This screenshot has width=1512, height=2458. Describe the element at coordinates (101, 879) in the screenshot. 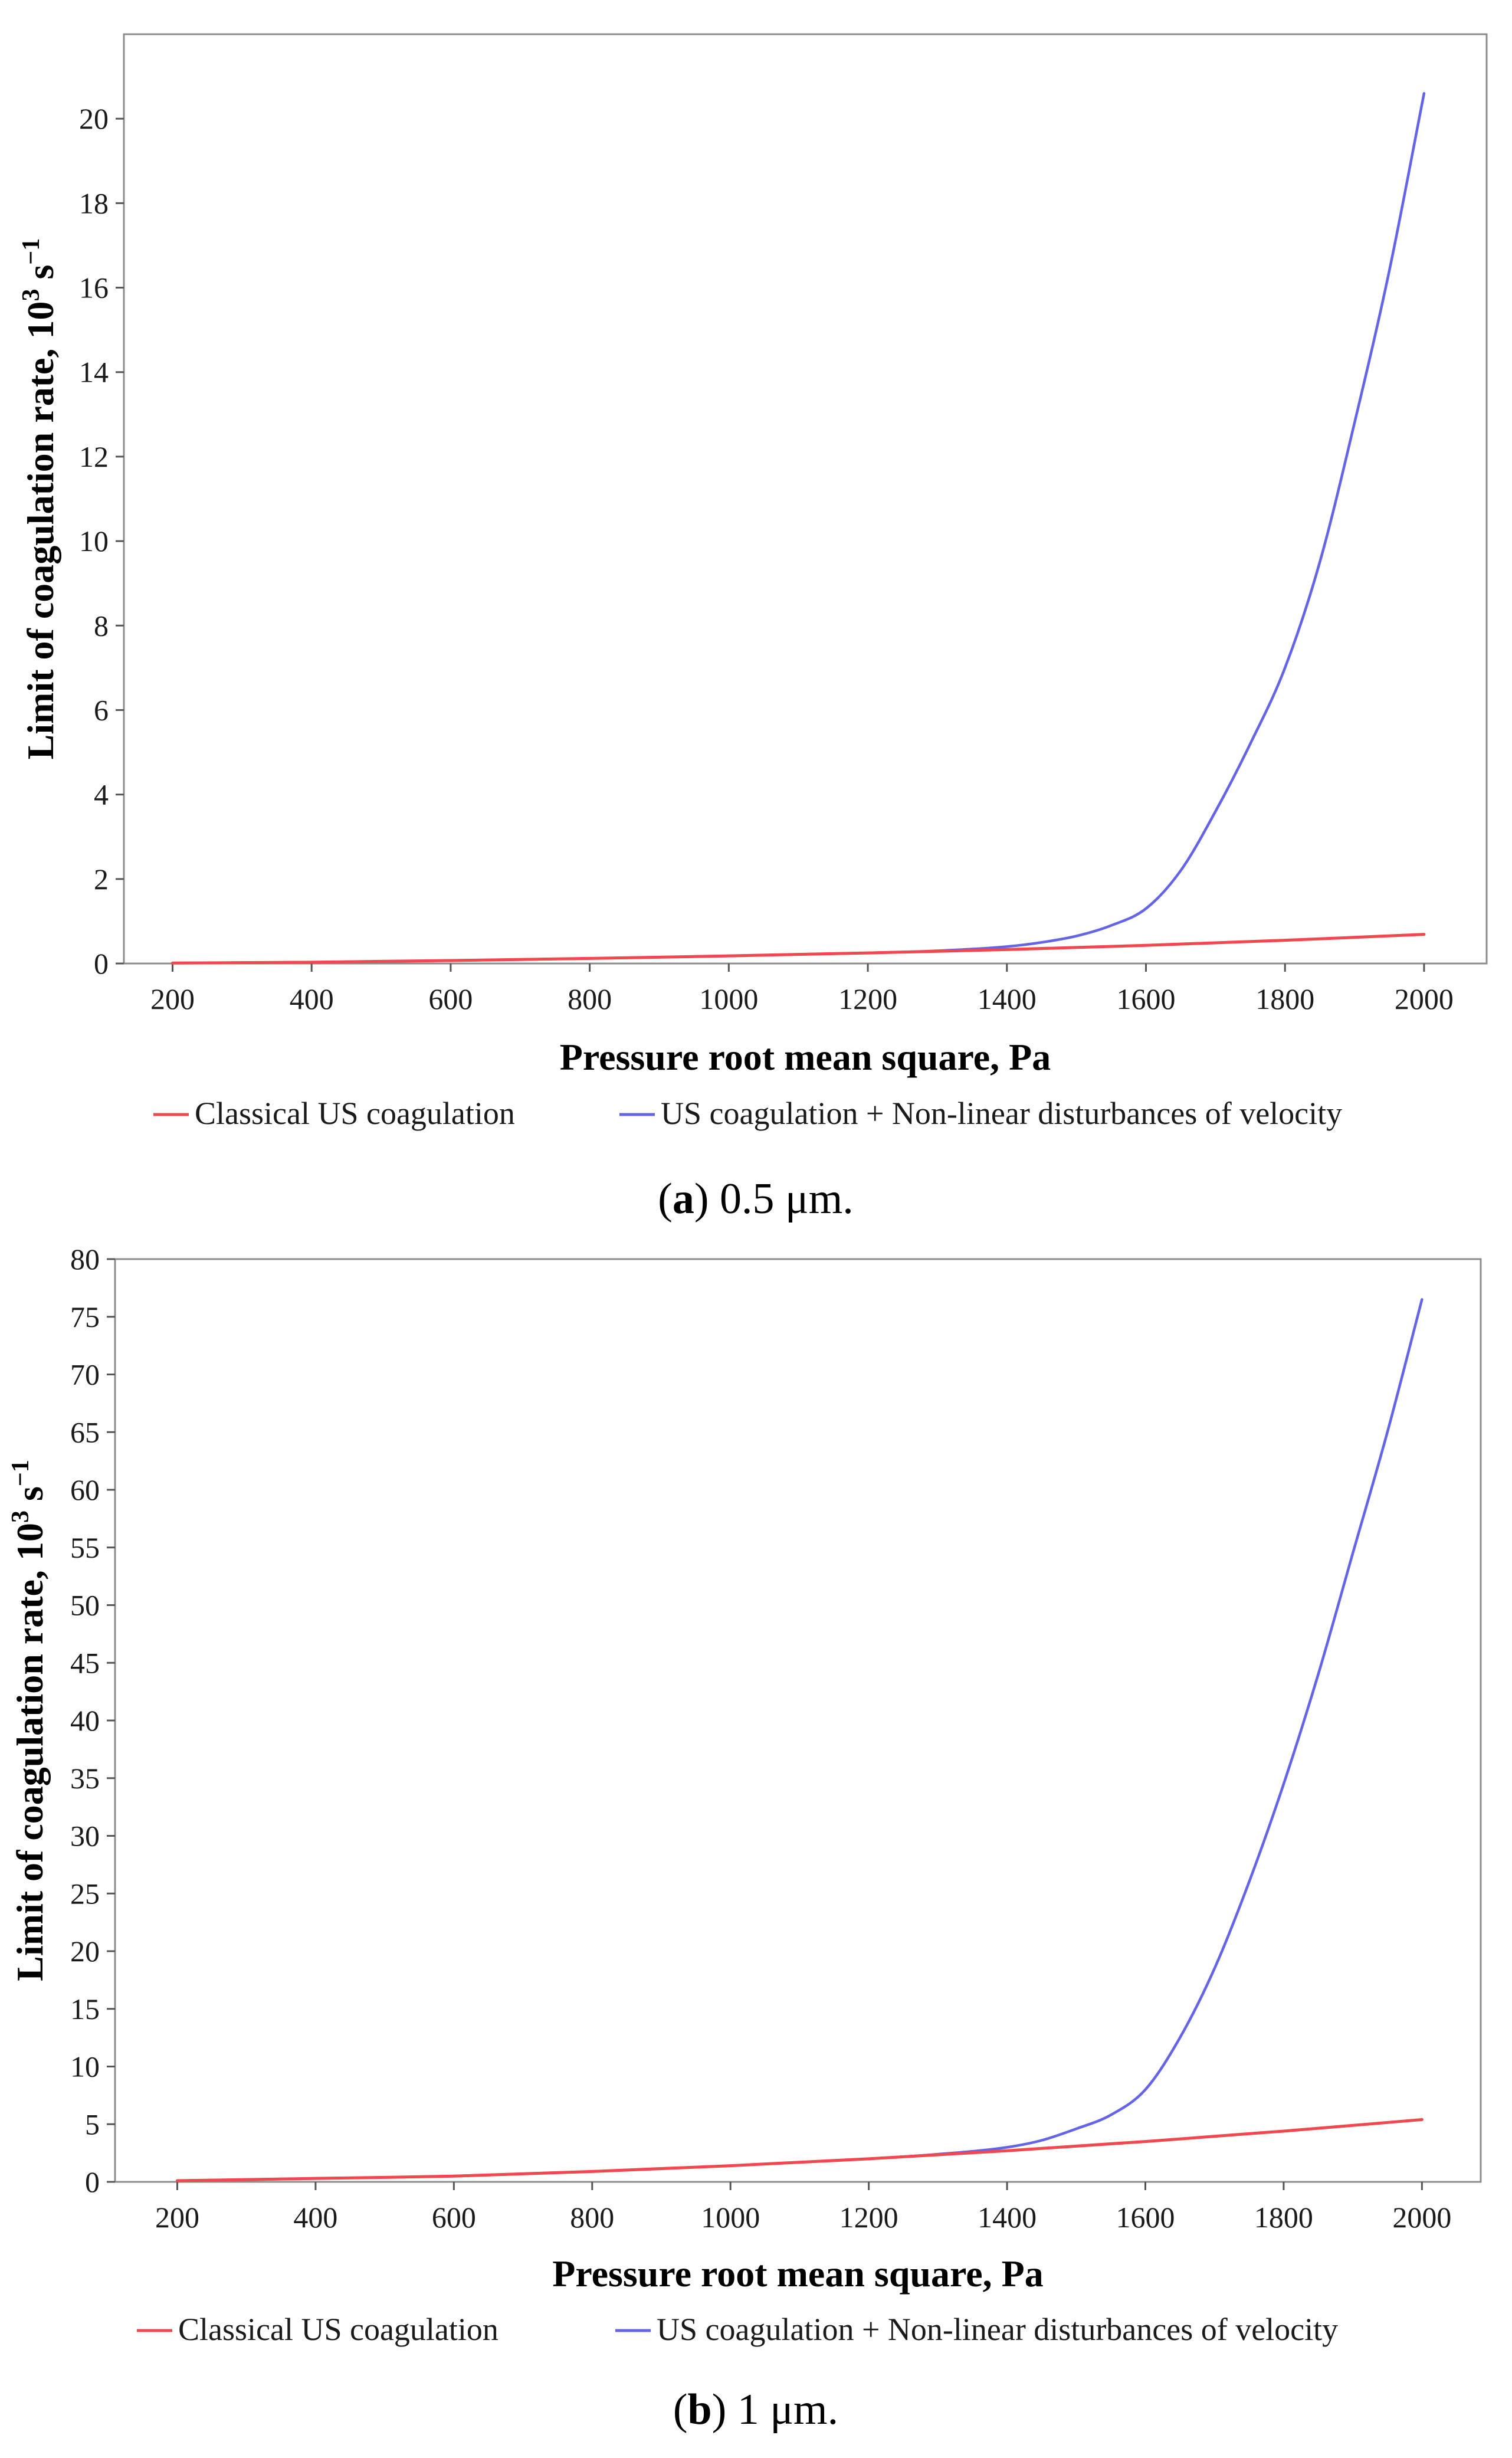

I see `y-tick-label: 2` at that location.